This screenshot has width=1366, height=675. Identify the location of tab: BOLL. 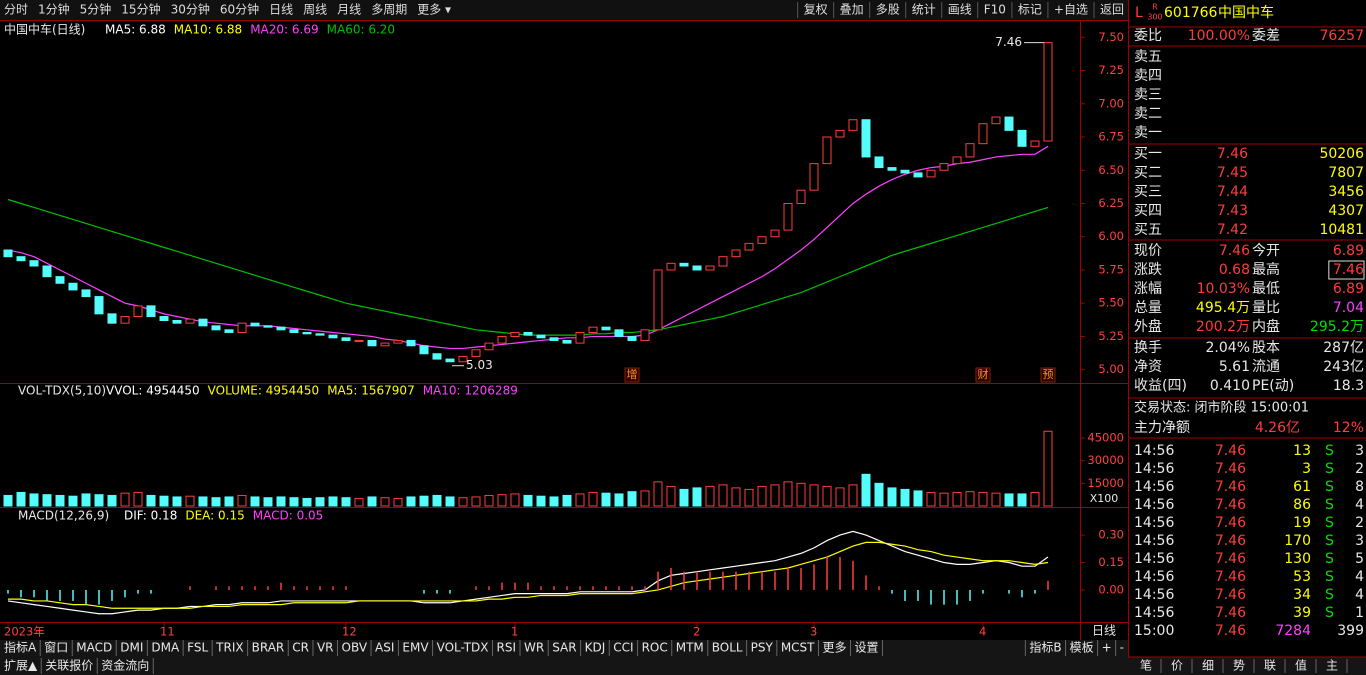
(727, 648).